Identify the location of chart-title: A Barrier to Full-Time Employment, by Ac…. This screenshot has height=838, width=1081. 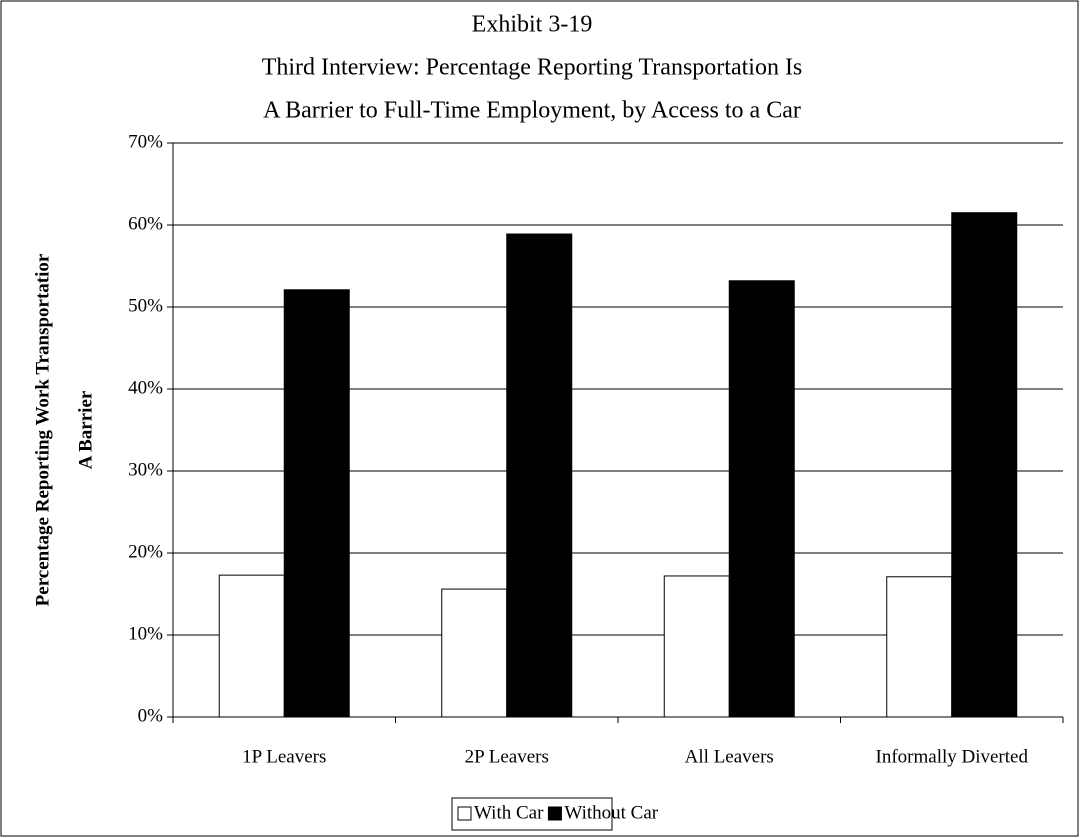
(532, 111).